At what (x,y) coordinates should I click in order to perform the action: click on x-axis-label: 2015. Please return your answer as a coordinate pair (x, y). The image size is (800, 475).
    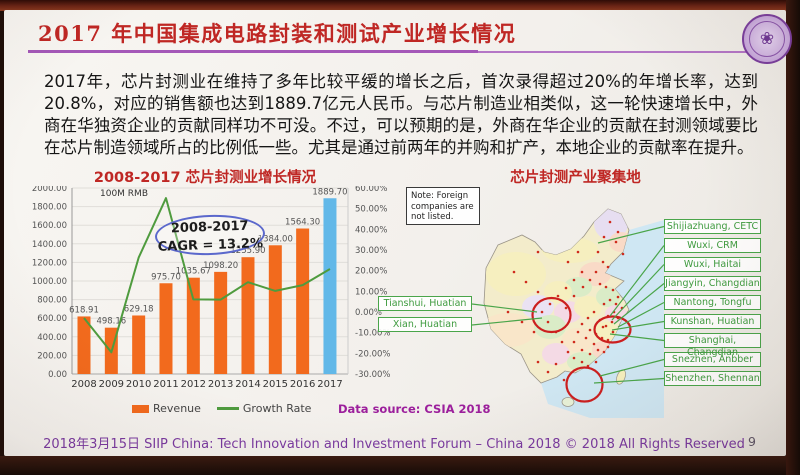
    Looking at the image, I should click on (275, 384).